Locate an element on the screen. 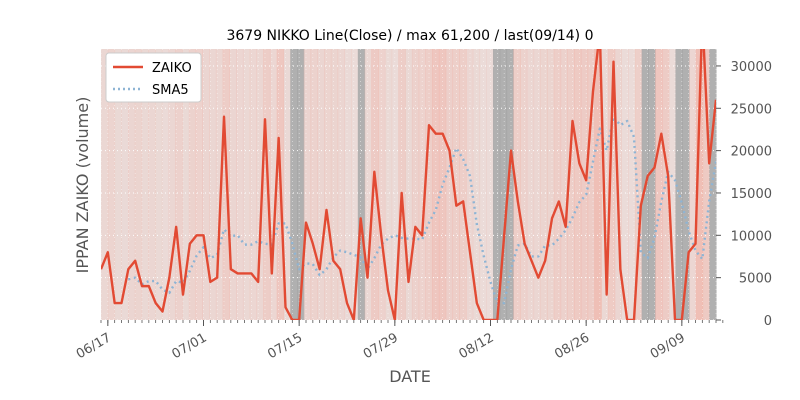 The width and height of the screenshot is (800, 400). x-axis-title: DATE is located at coordinates (410, 376).